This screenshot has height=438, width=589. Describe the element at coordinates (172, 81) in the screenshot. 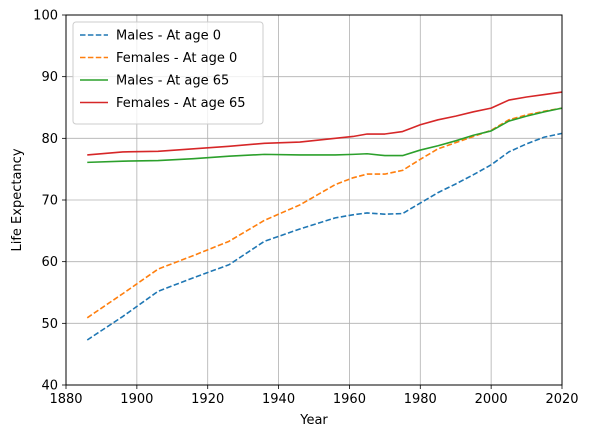

I see `legend-label-3: Males - At age 65` at that location.